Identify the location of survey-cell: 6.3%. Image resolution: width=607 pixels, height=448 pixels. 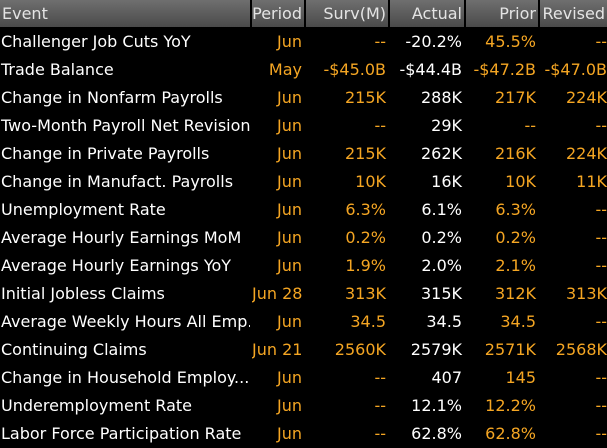
(347, 210).